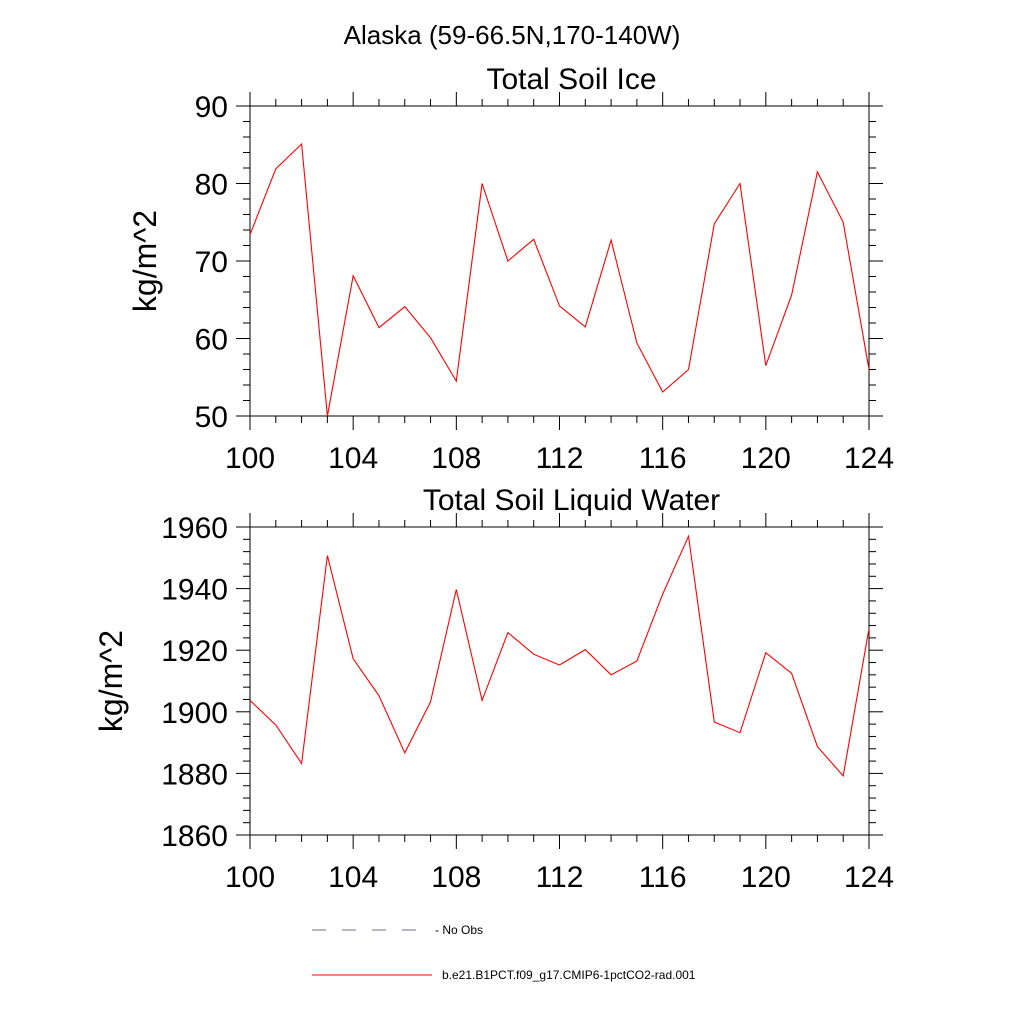 The width and height of the screenshot is (1024, 1024). What do you see at coordinates (211, 185) in the screenshot?
I see `y-tick-label: 80` at bounding box center [211, 185].